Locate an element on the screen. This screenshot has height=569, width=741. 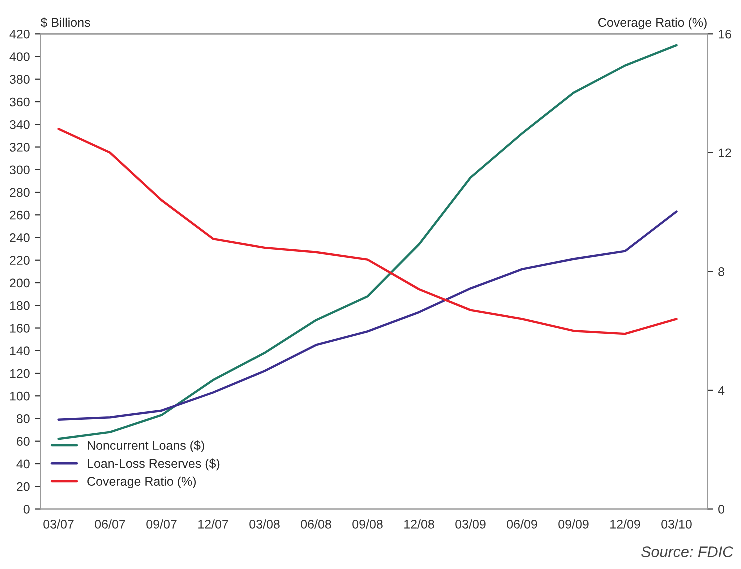
x-tick-label: 03/10 is located at coordinates (677, 524).